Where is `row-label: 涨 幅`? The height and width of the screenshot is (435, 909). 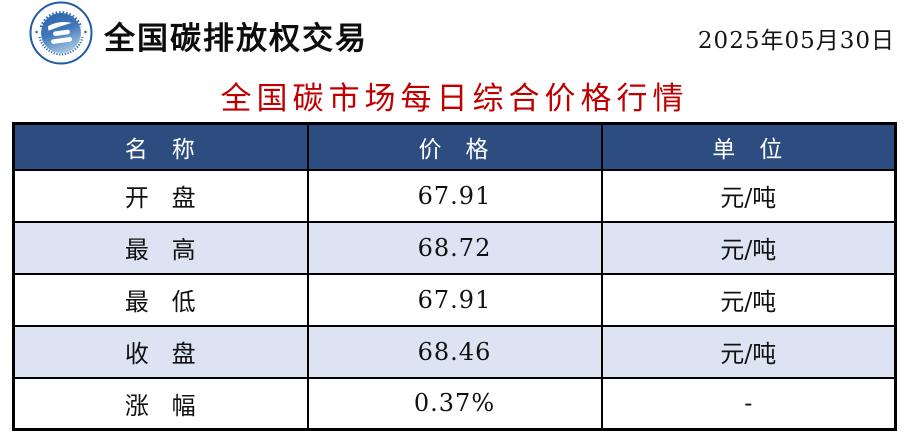 row-label: 涨 幅 is located at coordinates (160, 403).